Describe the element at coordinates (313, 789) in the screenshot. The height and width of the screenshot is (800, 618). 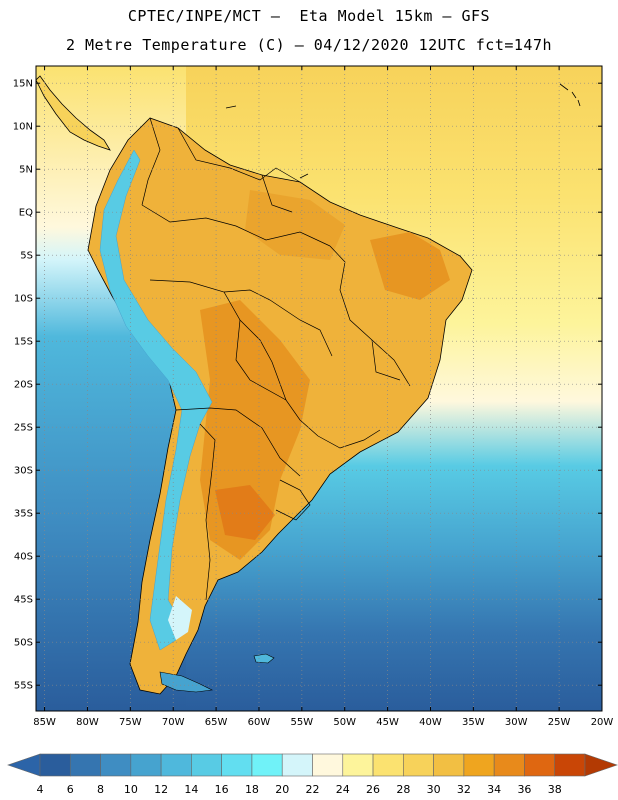
I see `colorbar-label: 22` at that location.